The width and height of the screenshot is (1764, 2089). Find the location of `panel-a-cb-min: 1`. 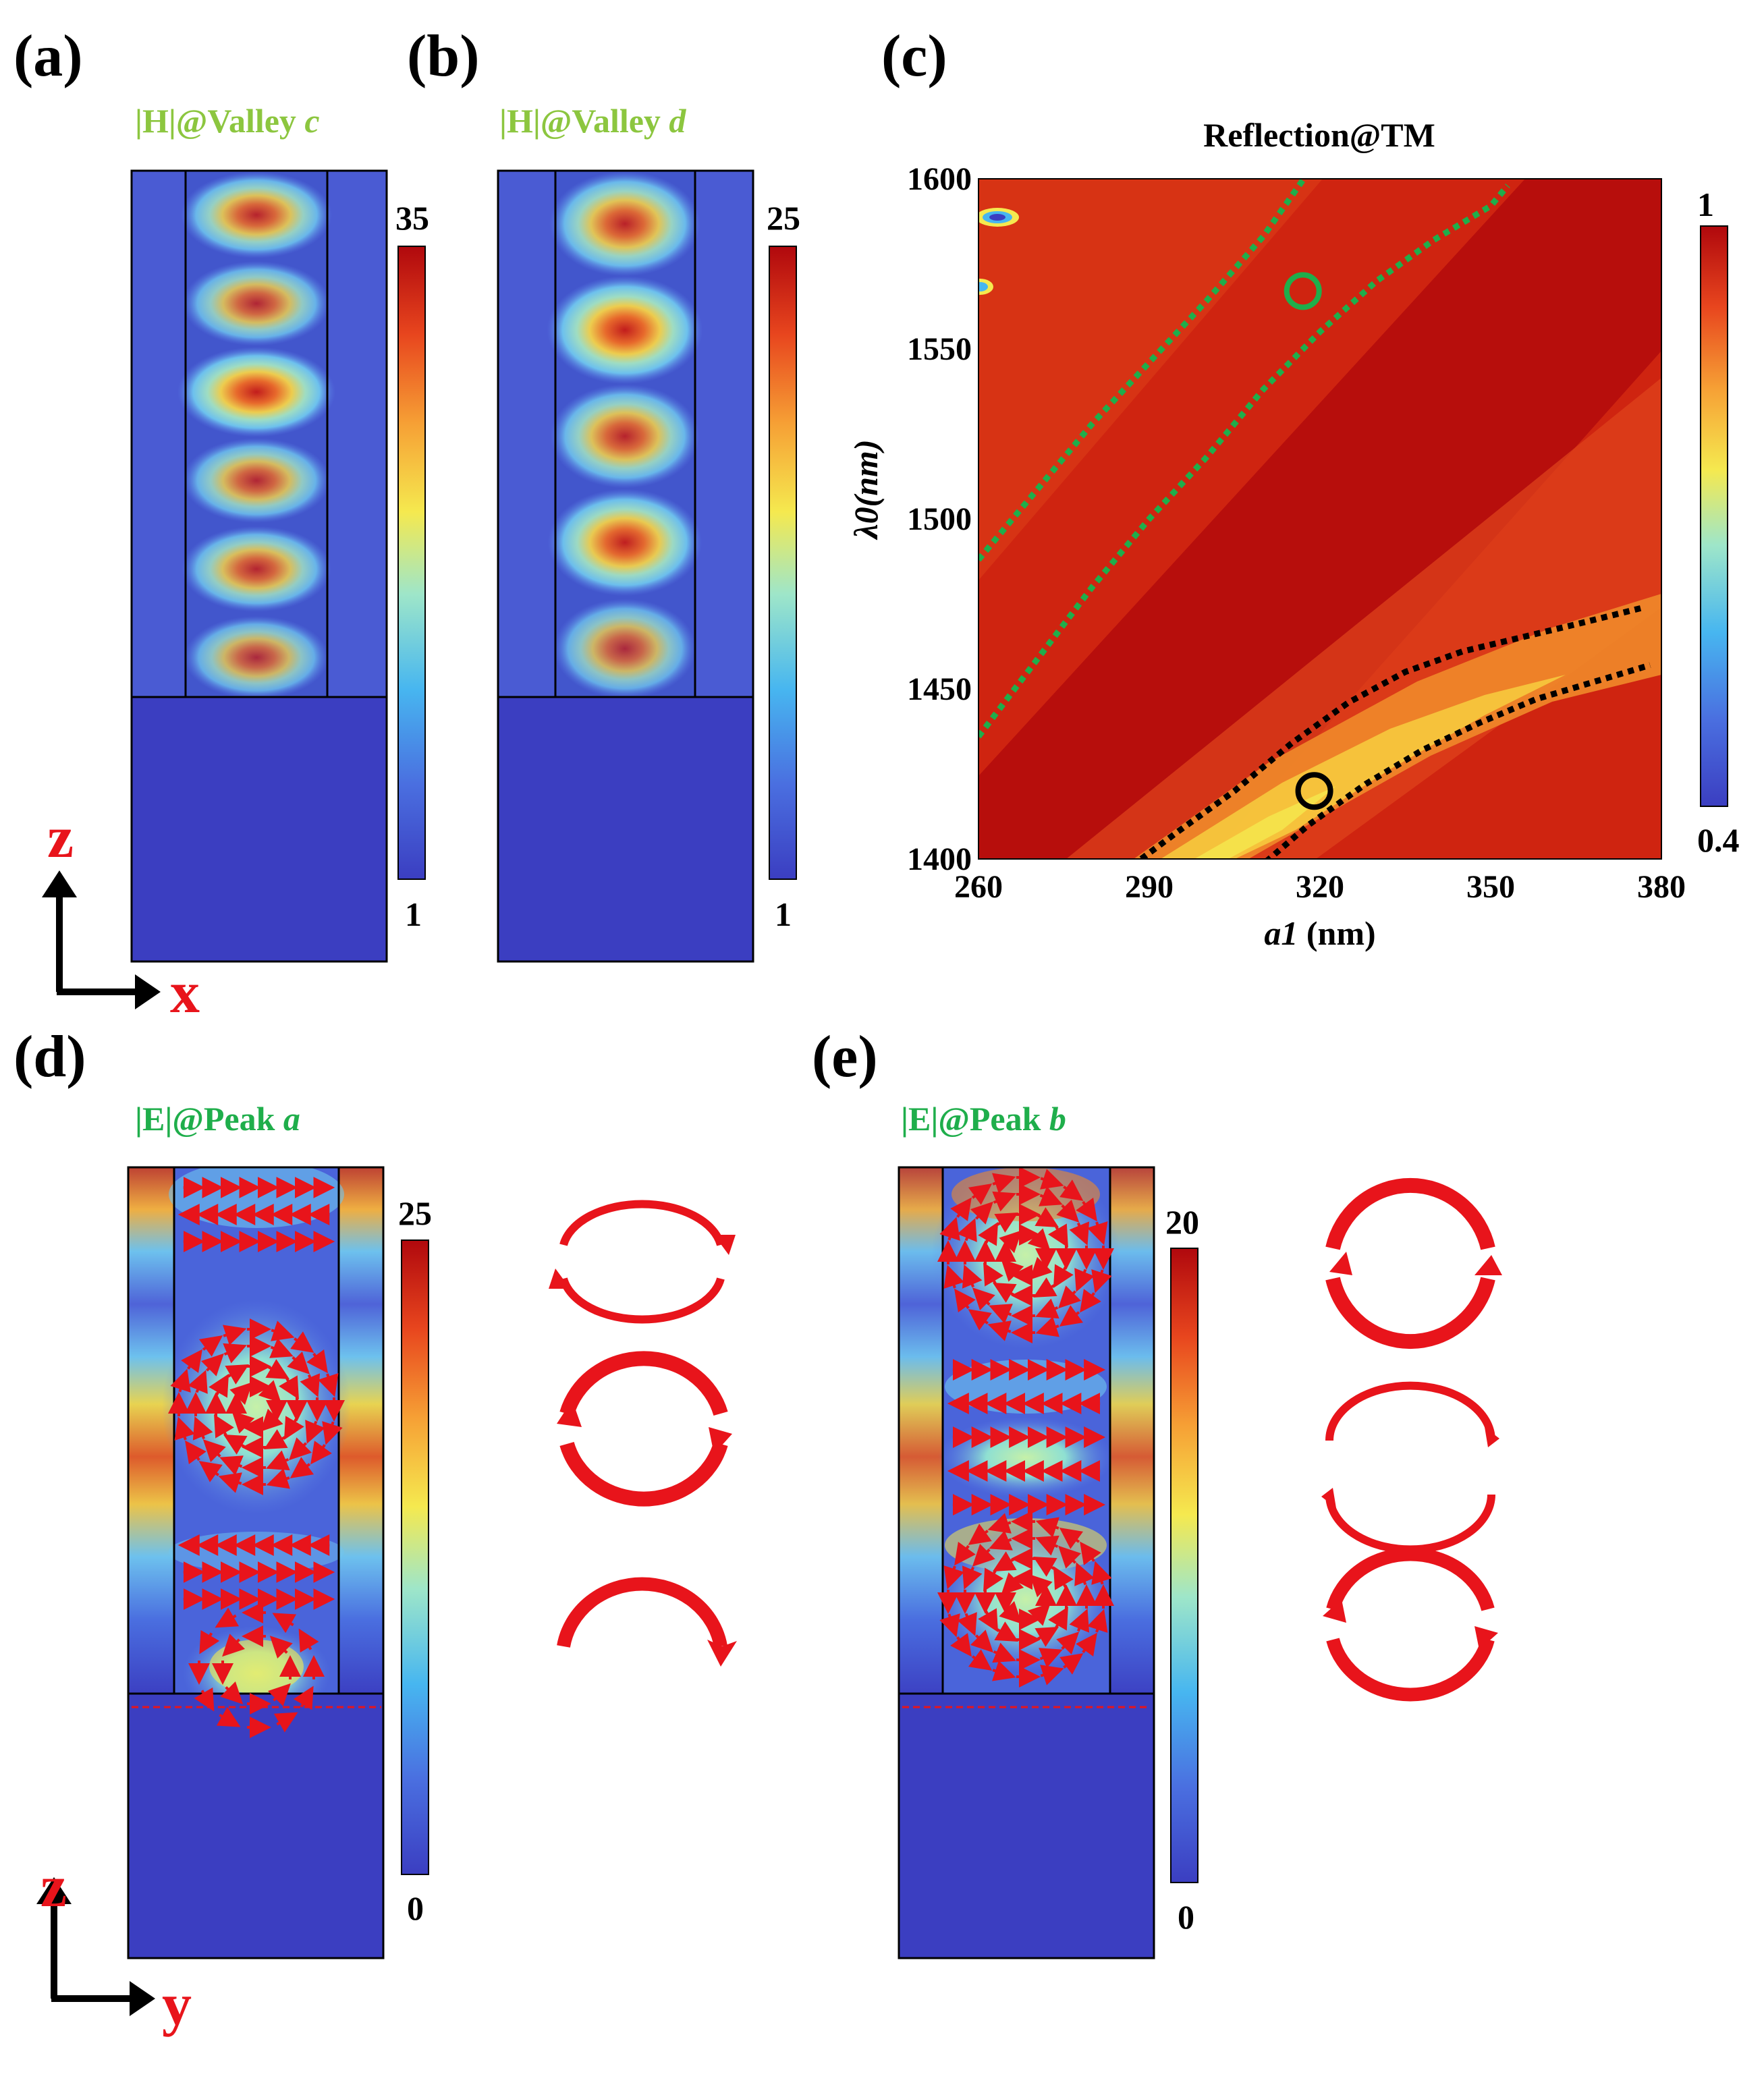

panel-a-cb-min: 1 is located at coordinates (413, 914).